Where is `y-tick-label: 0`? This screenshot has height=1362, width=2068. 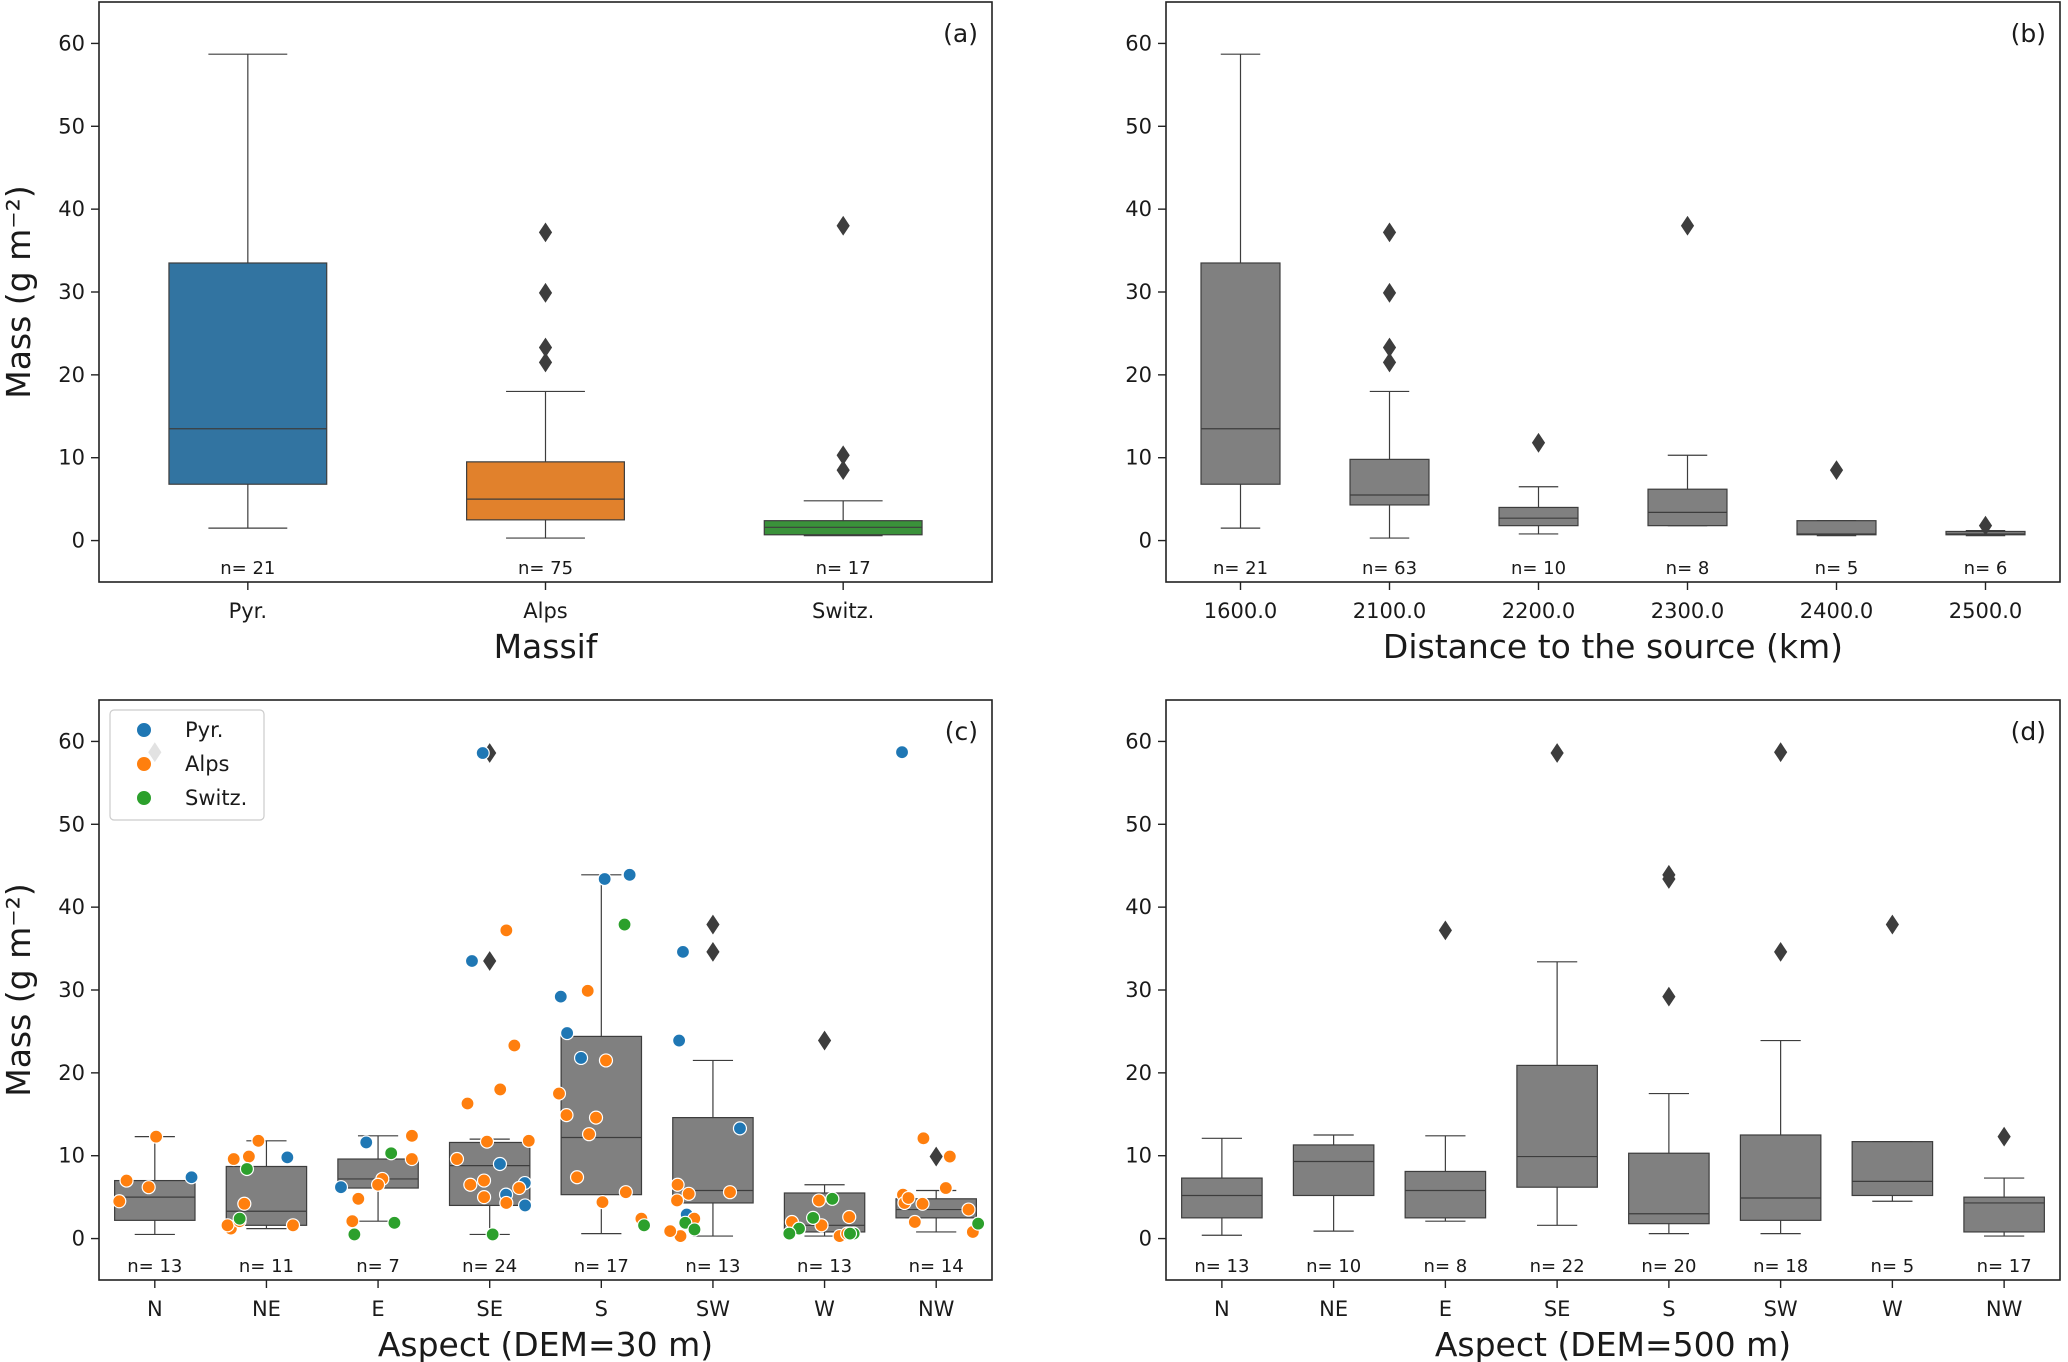
y-tick-label: 0 is located at coordinates (78, 1239).